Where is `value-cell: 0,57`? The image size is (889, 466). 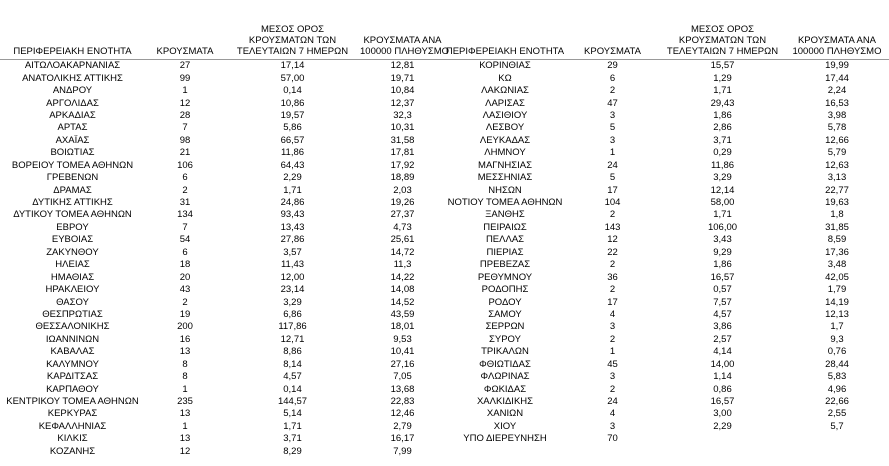
value-cell: 0,57 is located at coordinates (722, 290).